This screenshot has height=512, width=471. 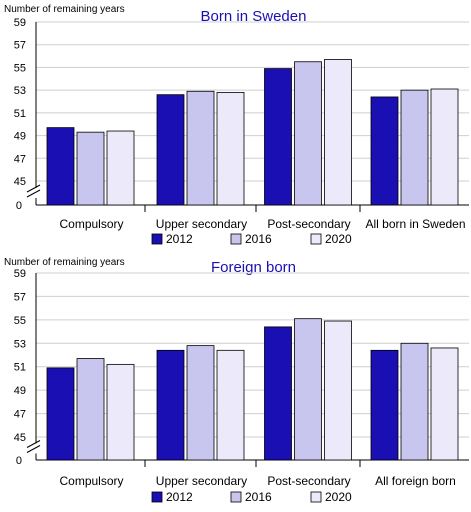 What do you see at coordinates (253, 267) in the screenshot?
I see `chart-title: Foreign born` at bounding box center [253, 267].